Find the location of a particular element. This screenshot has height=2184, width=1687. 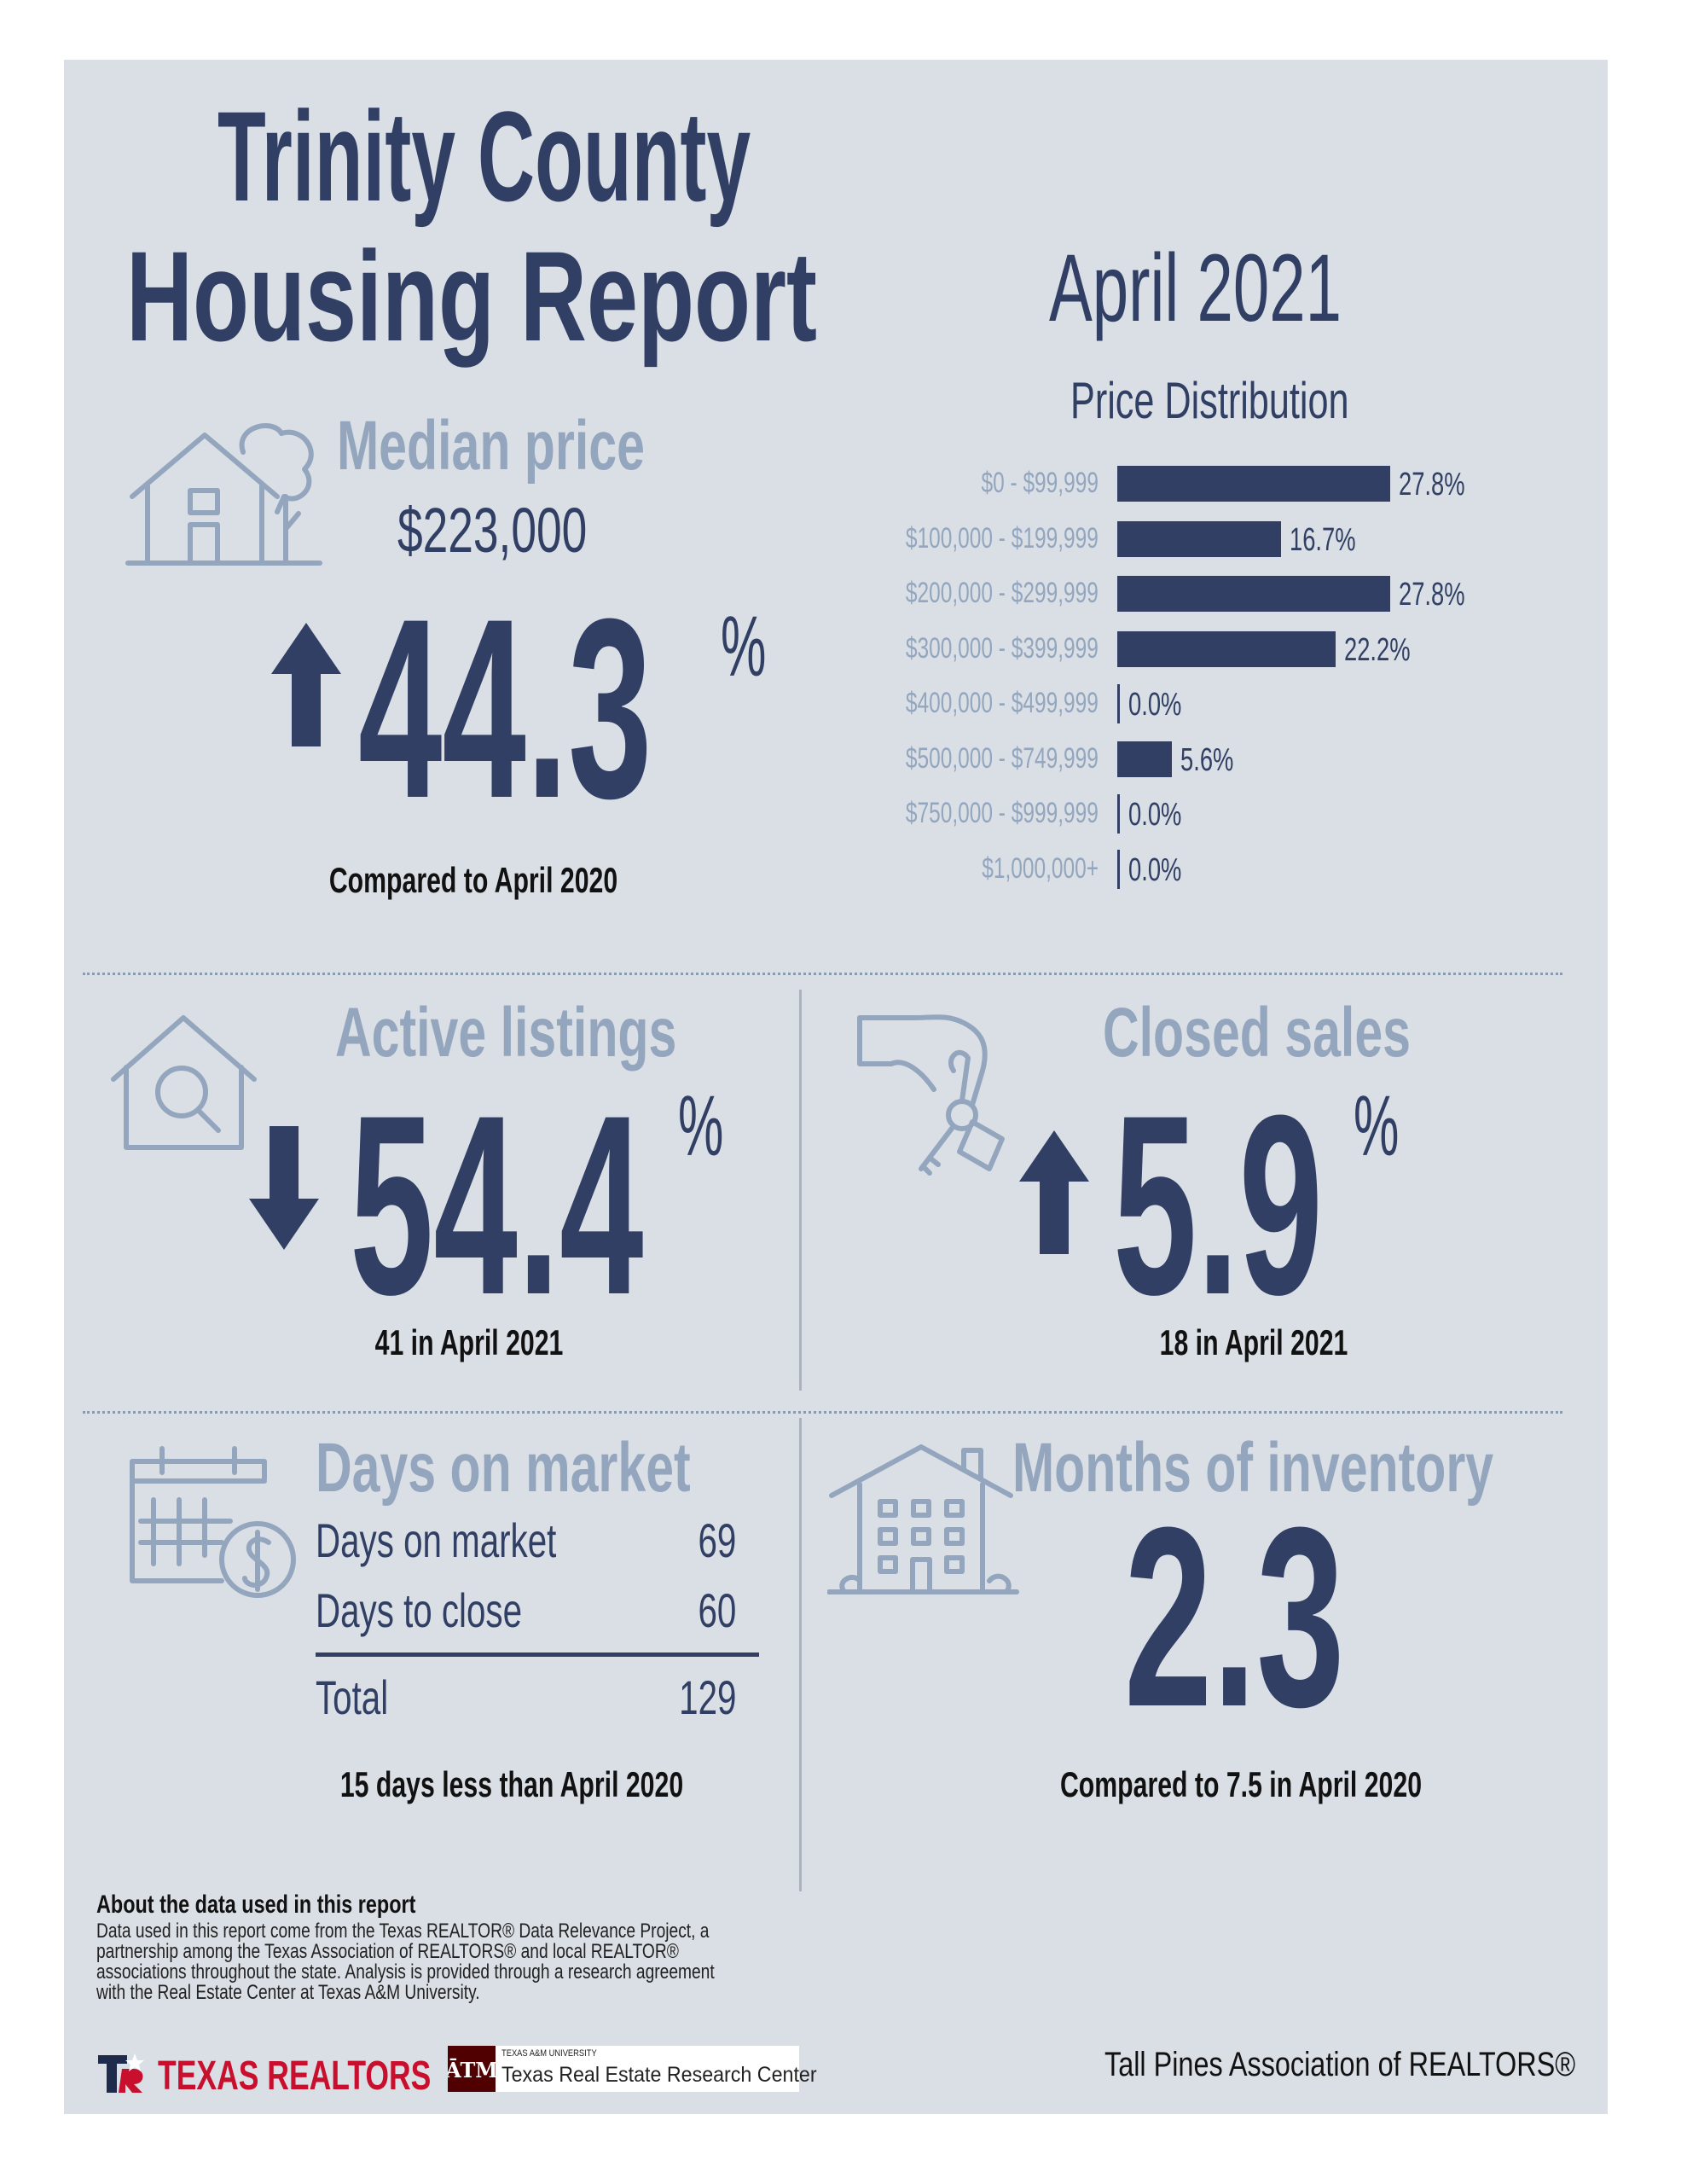

price-range-label: $1,000,000+ is located at coordinates (1040, 868).